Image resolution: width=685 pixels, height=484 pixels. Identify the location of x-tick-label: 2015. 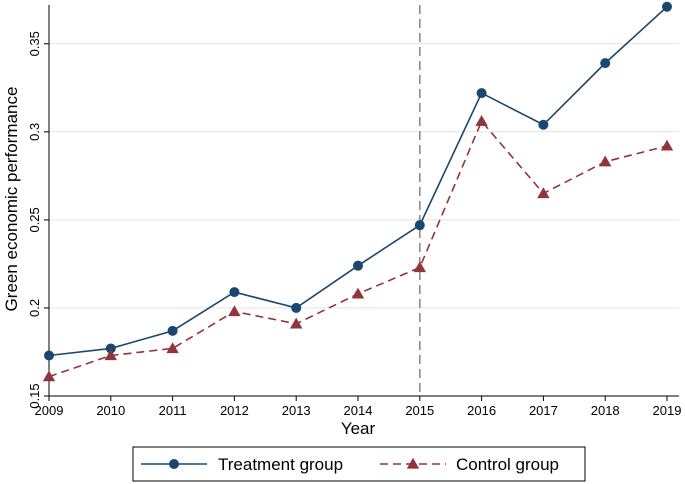
(419, 410).